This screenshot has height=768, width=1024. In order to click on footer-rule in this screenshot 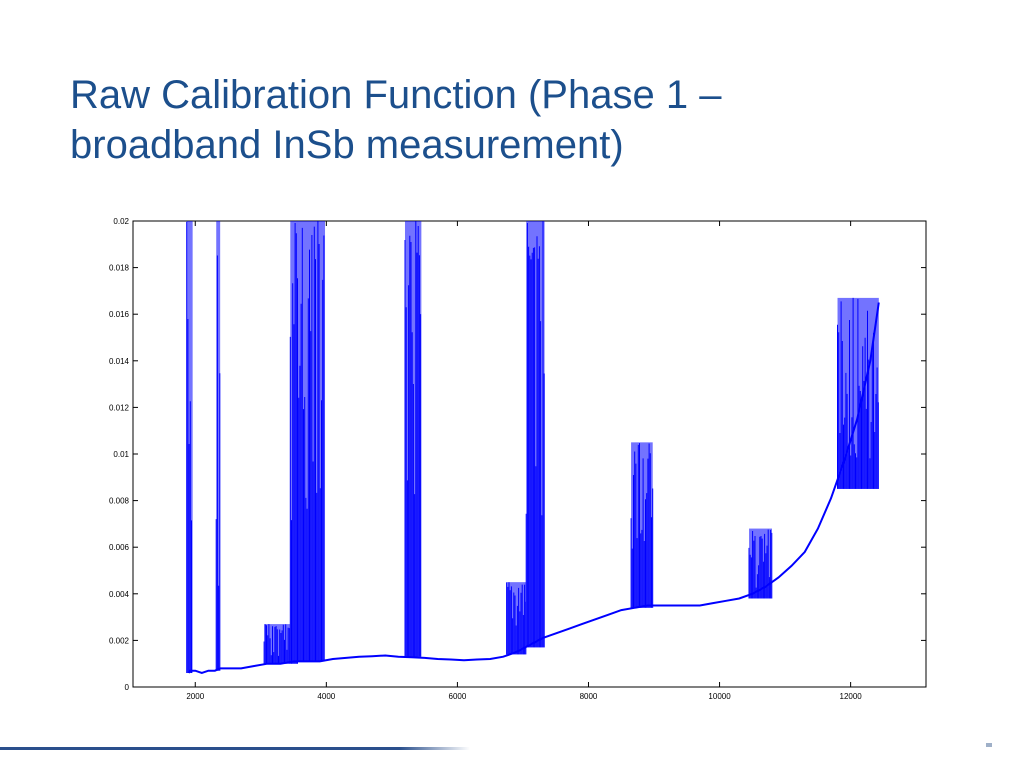, I will do `click(235, 748)`.